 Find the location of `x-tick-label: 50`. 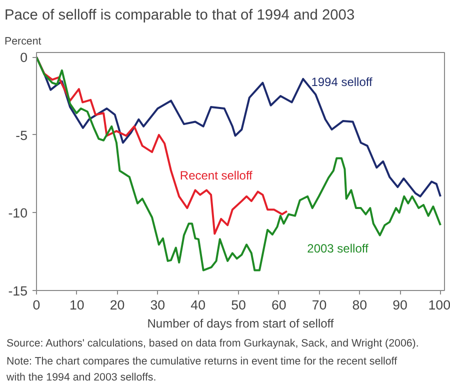

x-tick-label: 50 is located at coordinates (238, 305).